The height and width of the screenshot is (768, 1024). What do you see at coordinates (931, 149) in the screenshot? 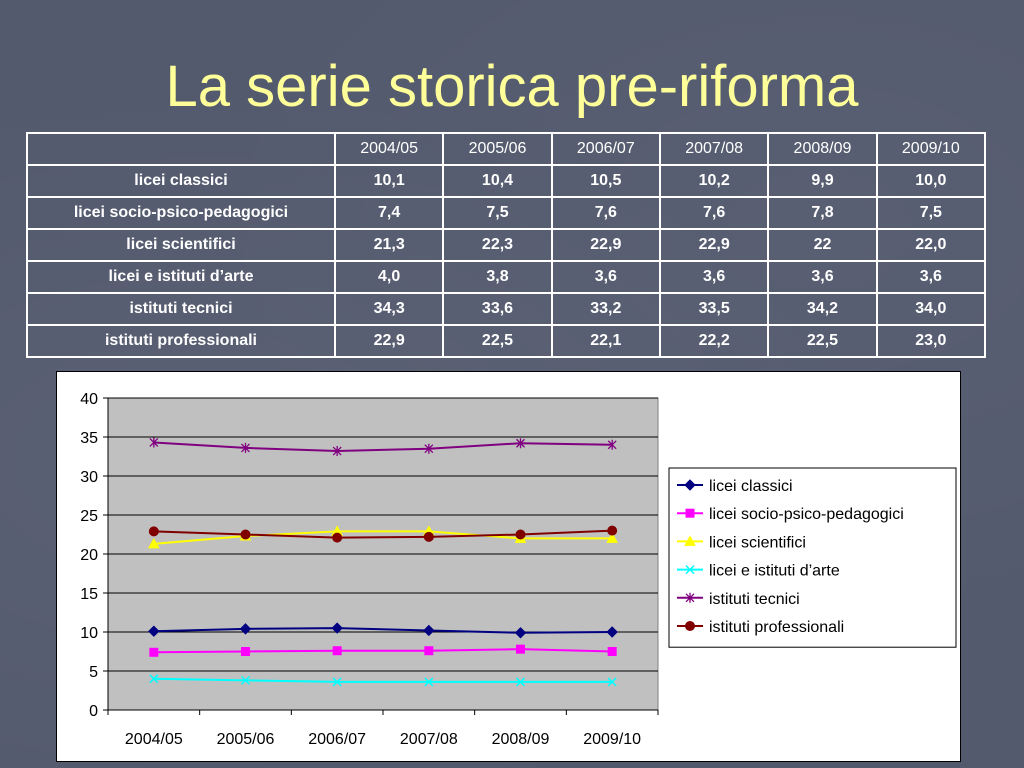
I see `table-header-cell: 2009/10` at bounding box center [931, 149].